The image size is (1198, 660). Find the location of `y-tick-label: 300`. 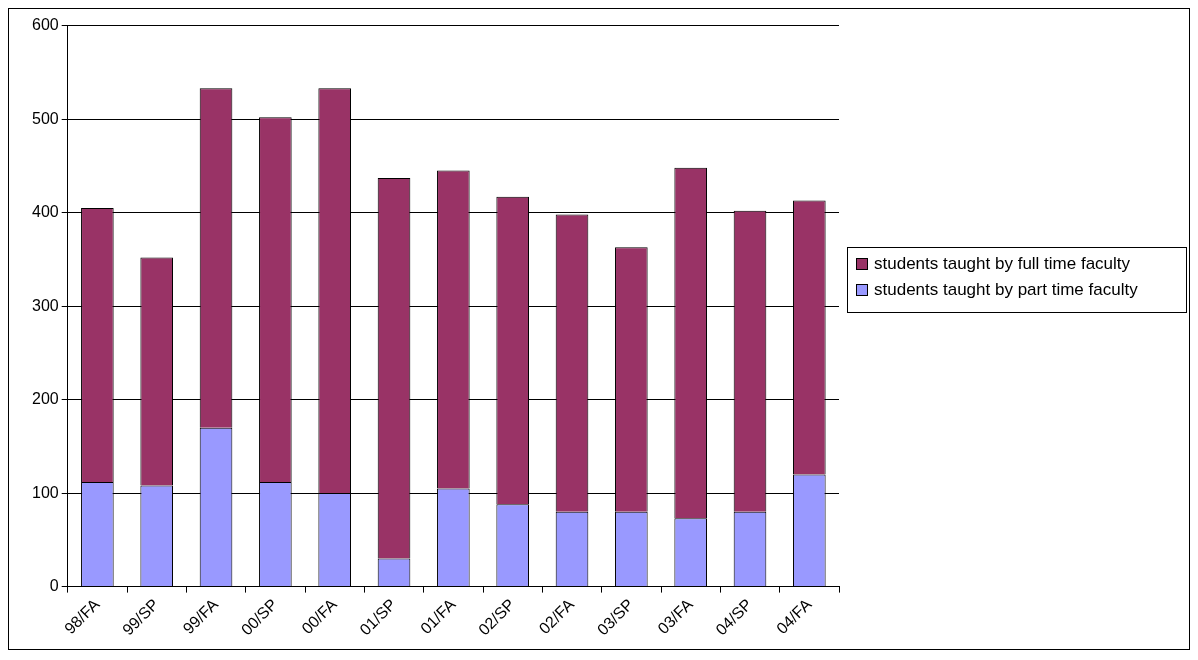

y-tick-label: 300 is located at coordinates (45, 305).